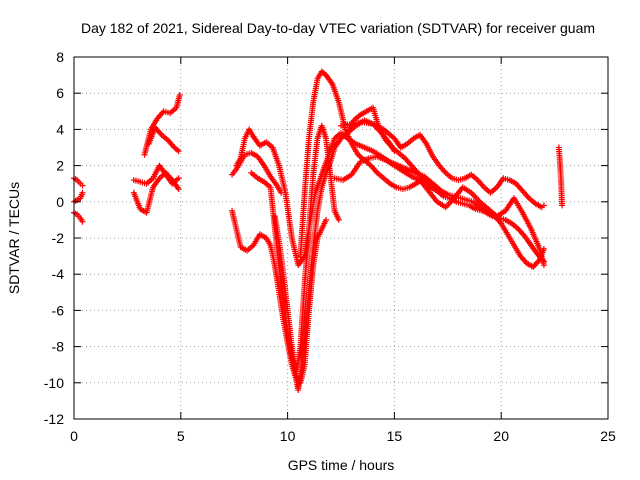 The image size is (640, 480). What do you see at coordinates (163, 139) in the screenshot?
I see `series-s7` at bounding box center [163, 139].